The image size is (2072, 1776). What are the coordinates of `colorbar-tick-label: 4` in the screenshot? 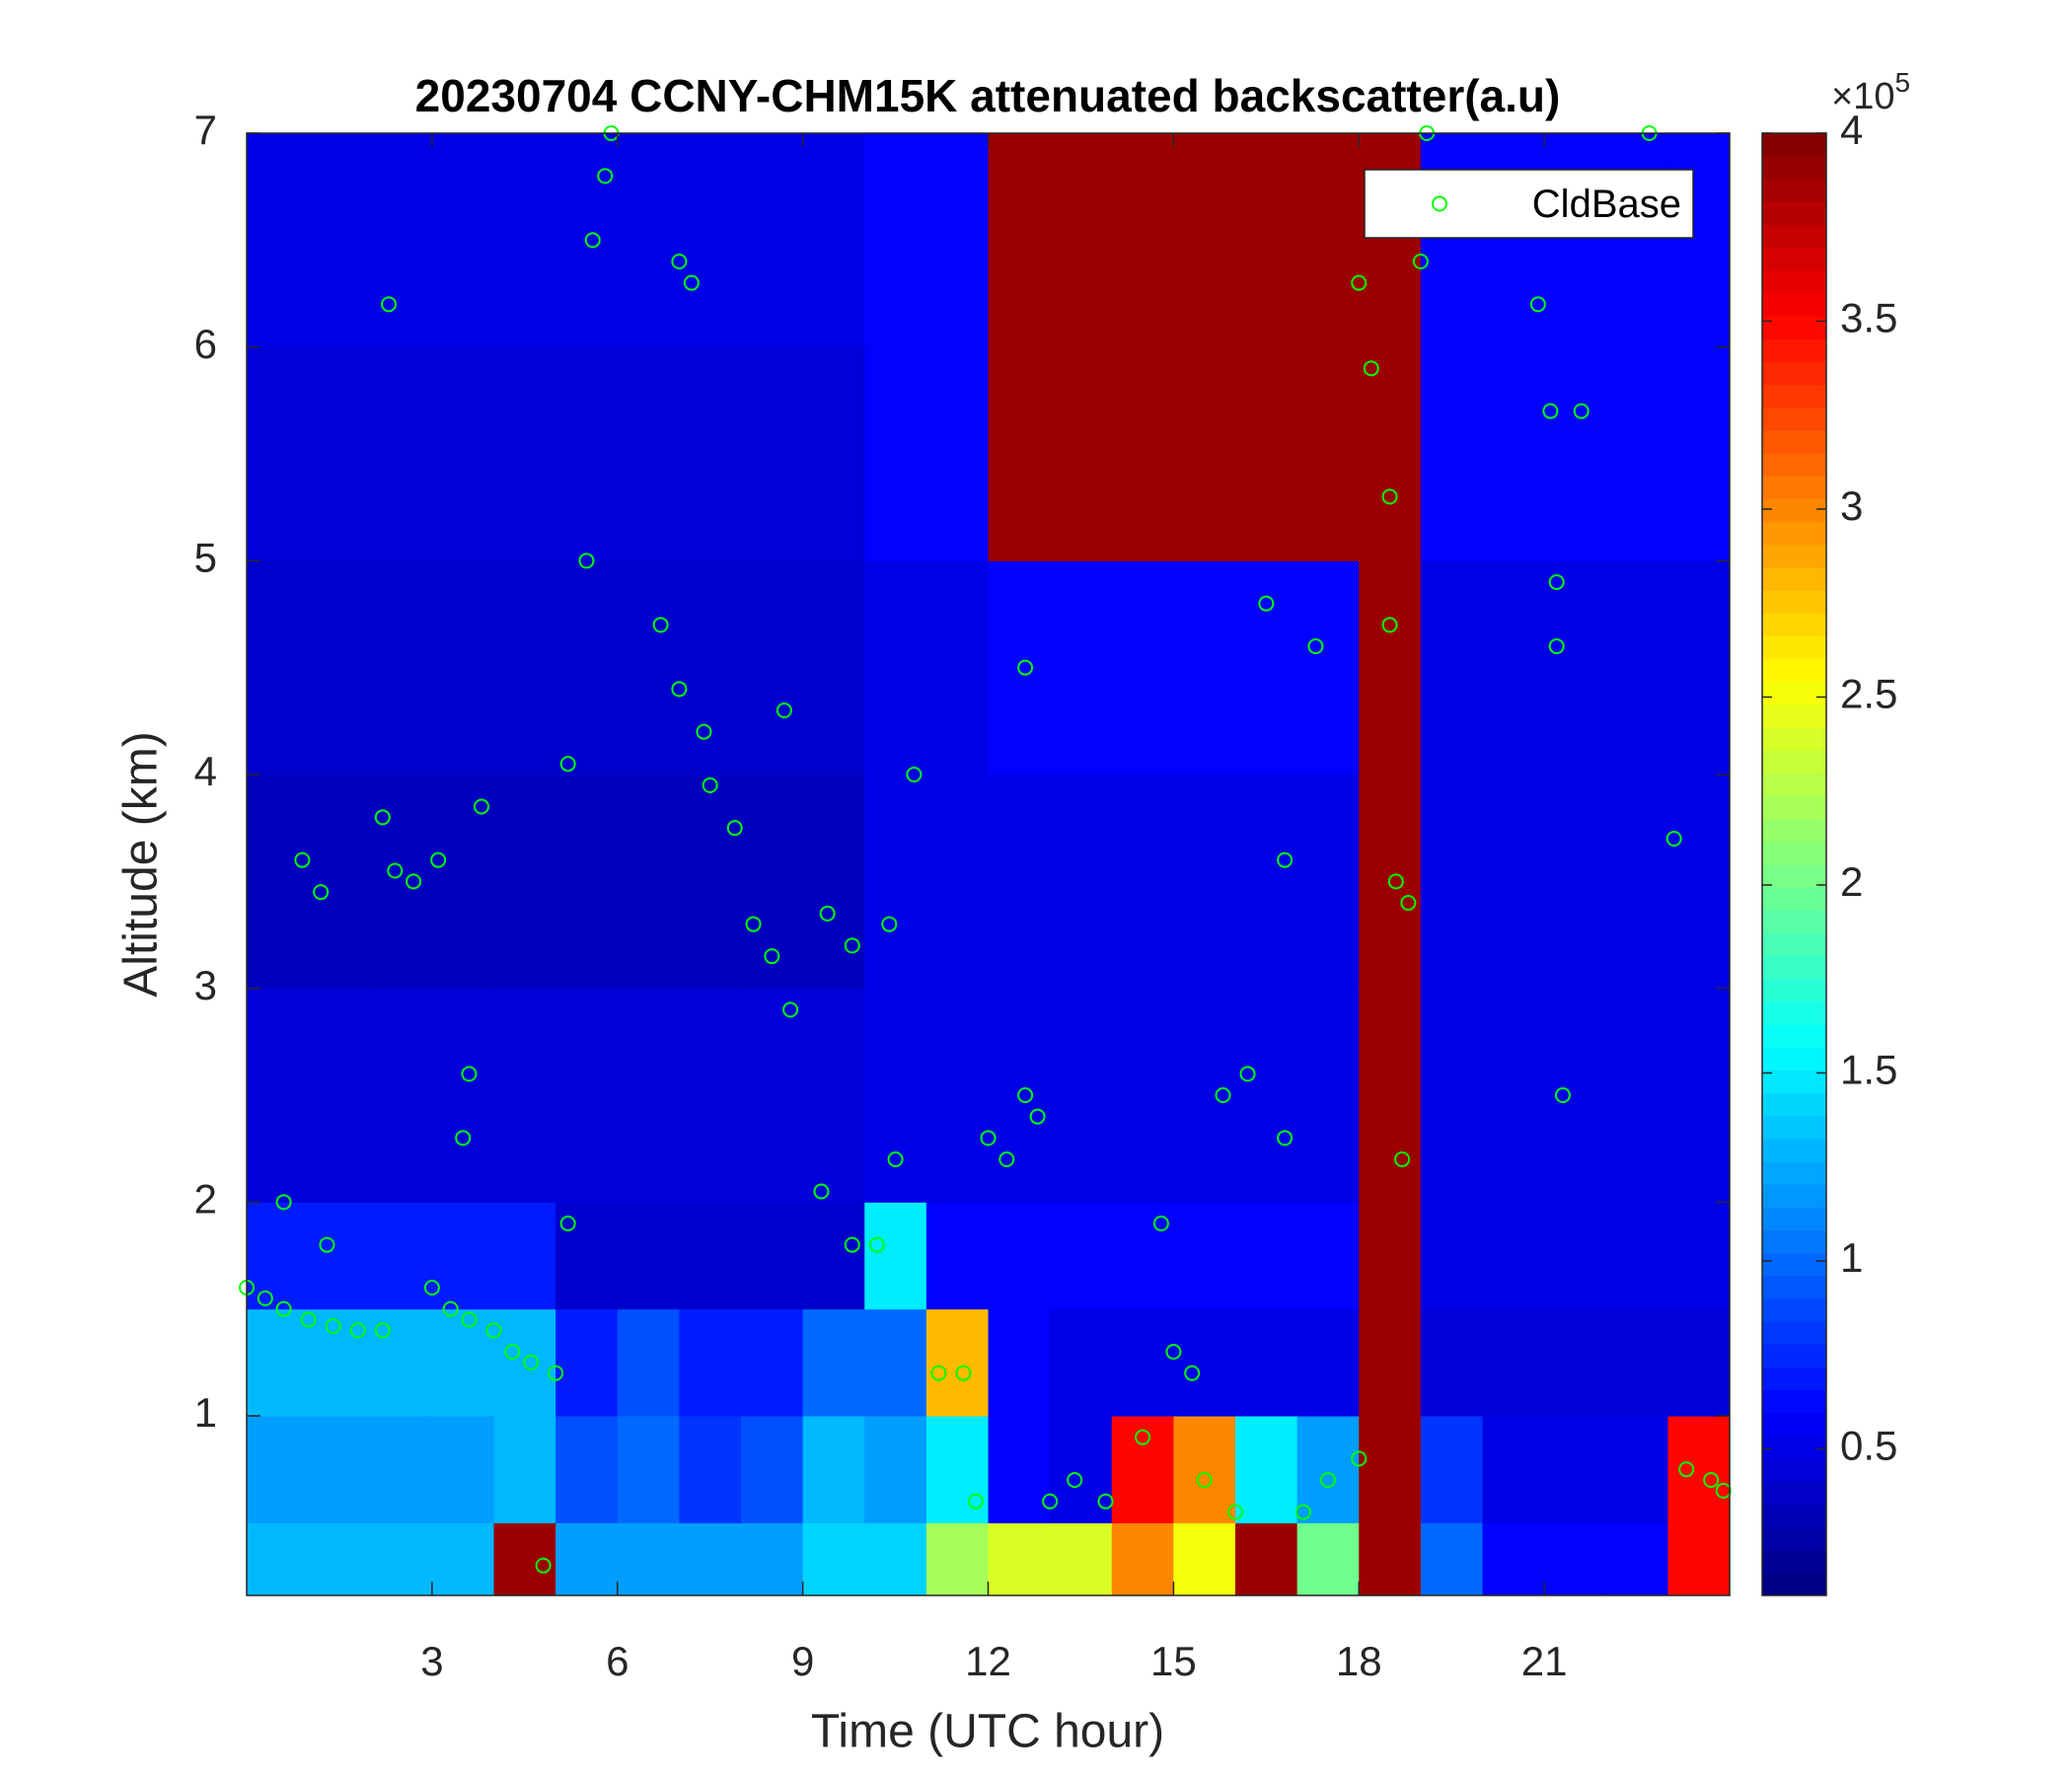 It's located at (1852, 130).